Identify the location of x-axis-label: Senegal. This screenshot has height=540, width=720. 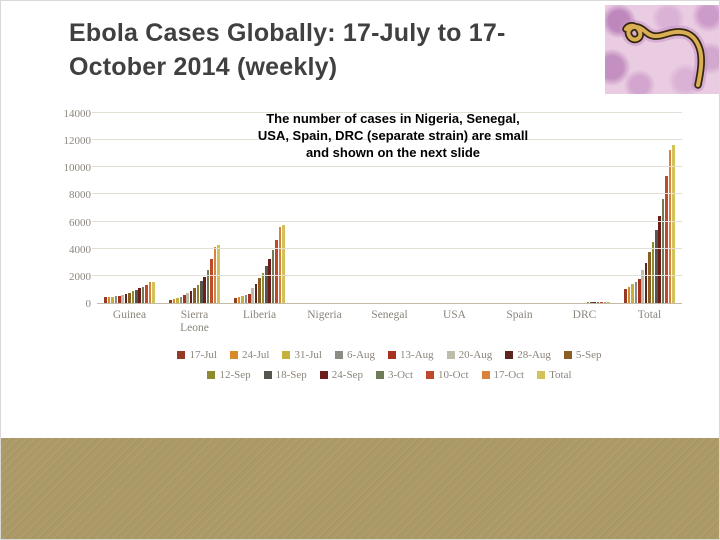
(389, 315).